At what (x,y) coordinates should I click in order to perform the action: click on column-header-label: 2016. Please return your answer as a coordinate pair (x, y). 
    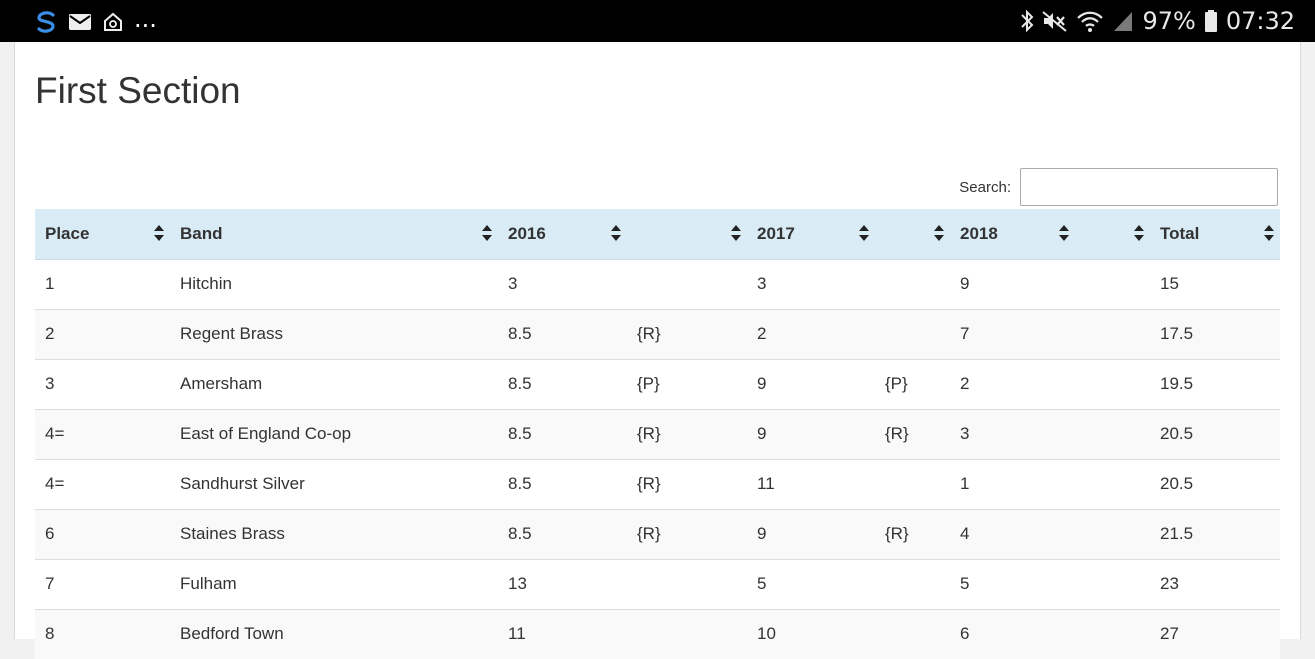
    Looking at the image, I should click on (527, 233).